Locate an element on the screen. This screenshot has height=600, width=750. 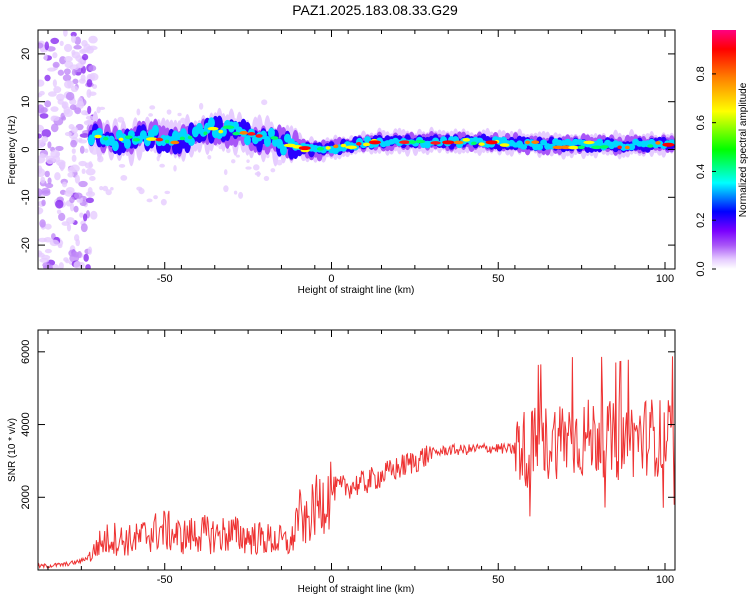
colorbar-tick-label: 0.0 is located at coordinates (701, 268).